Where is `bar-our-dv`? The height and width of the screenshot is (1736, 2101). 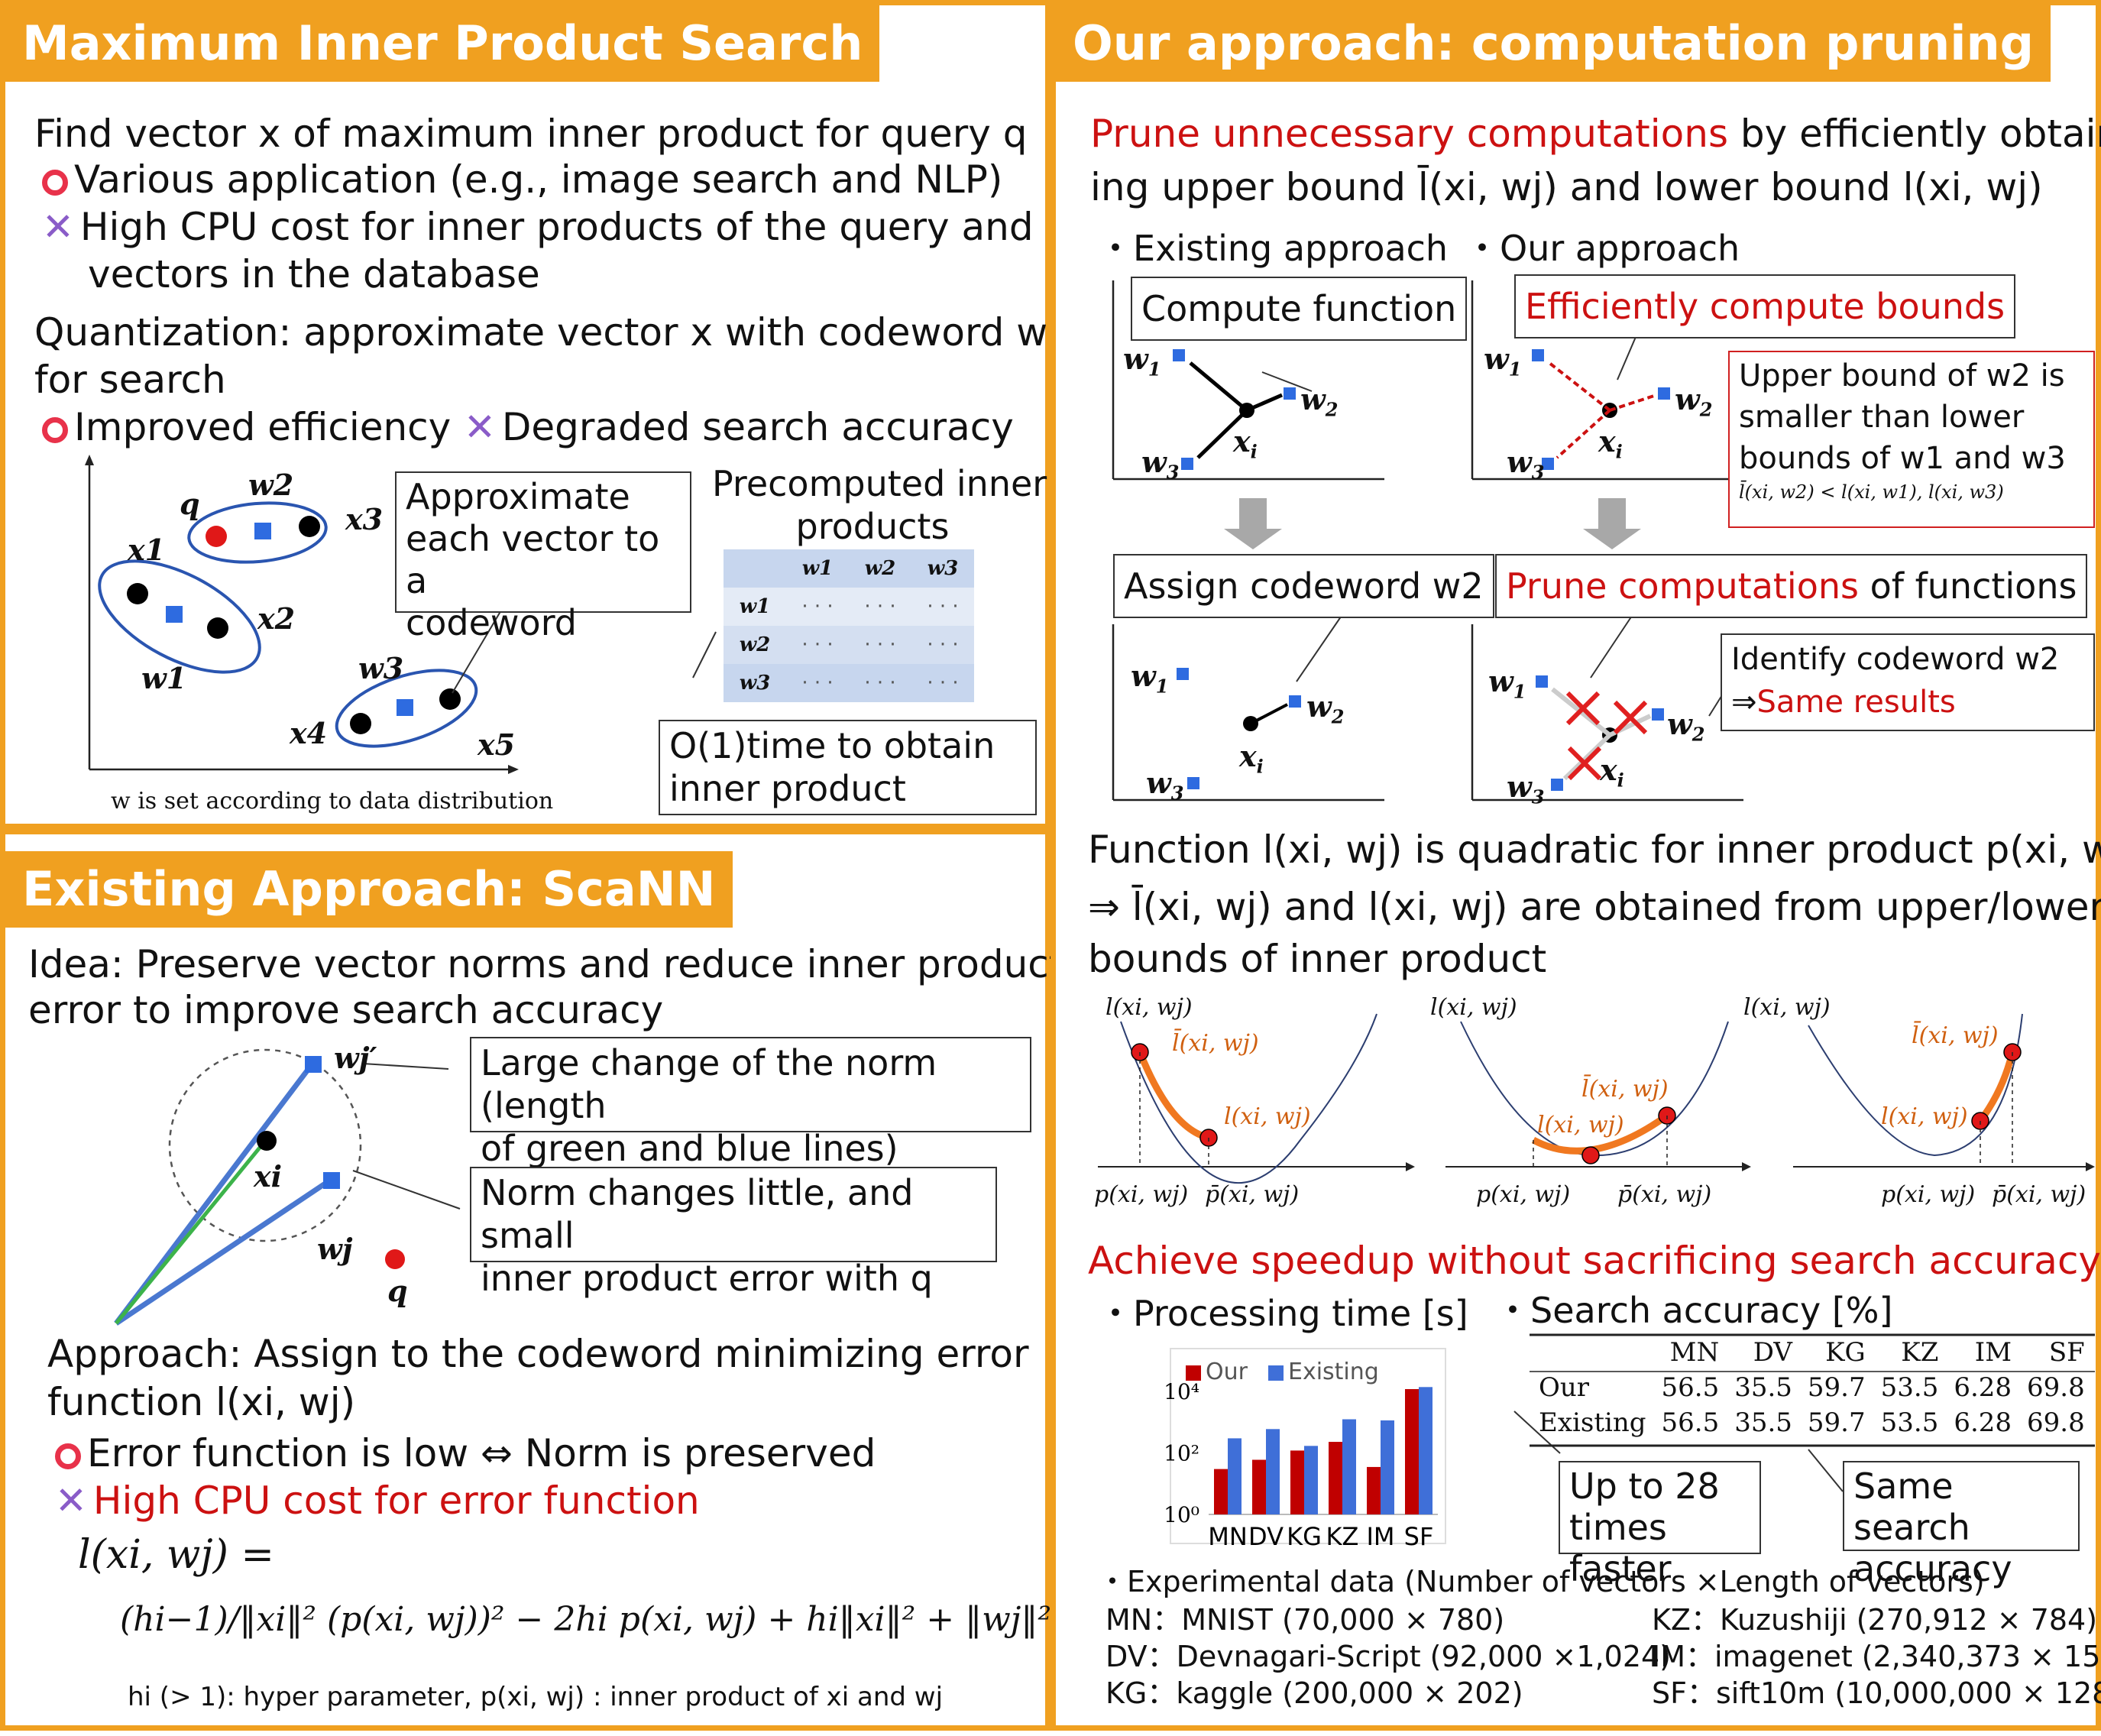
bar-our-dv is located at coordinates (1259, 1486).